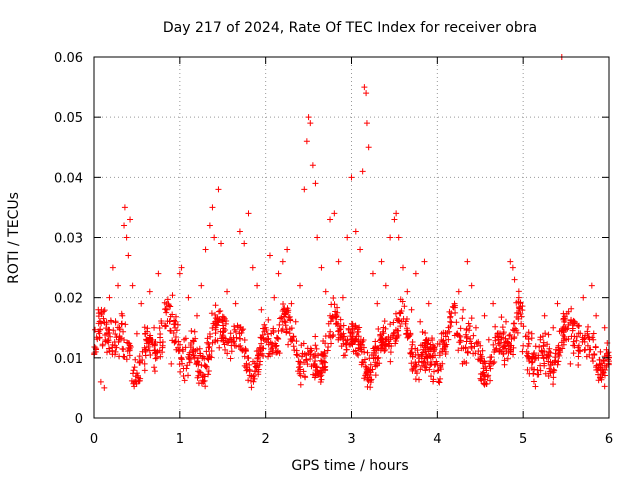  Describe the element at coordinates (79, 419) in the screenshot. I see `y-tick-label: 0` at that location.